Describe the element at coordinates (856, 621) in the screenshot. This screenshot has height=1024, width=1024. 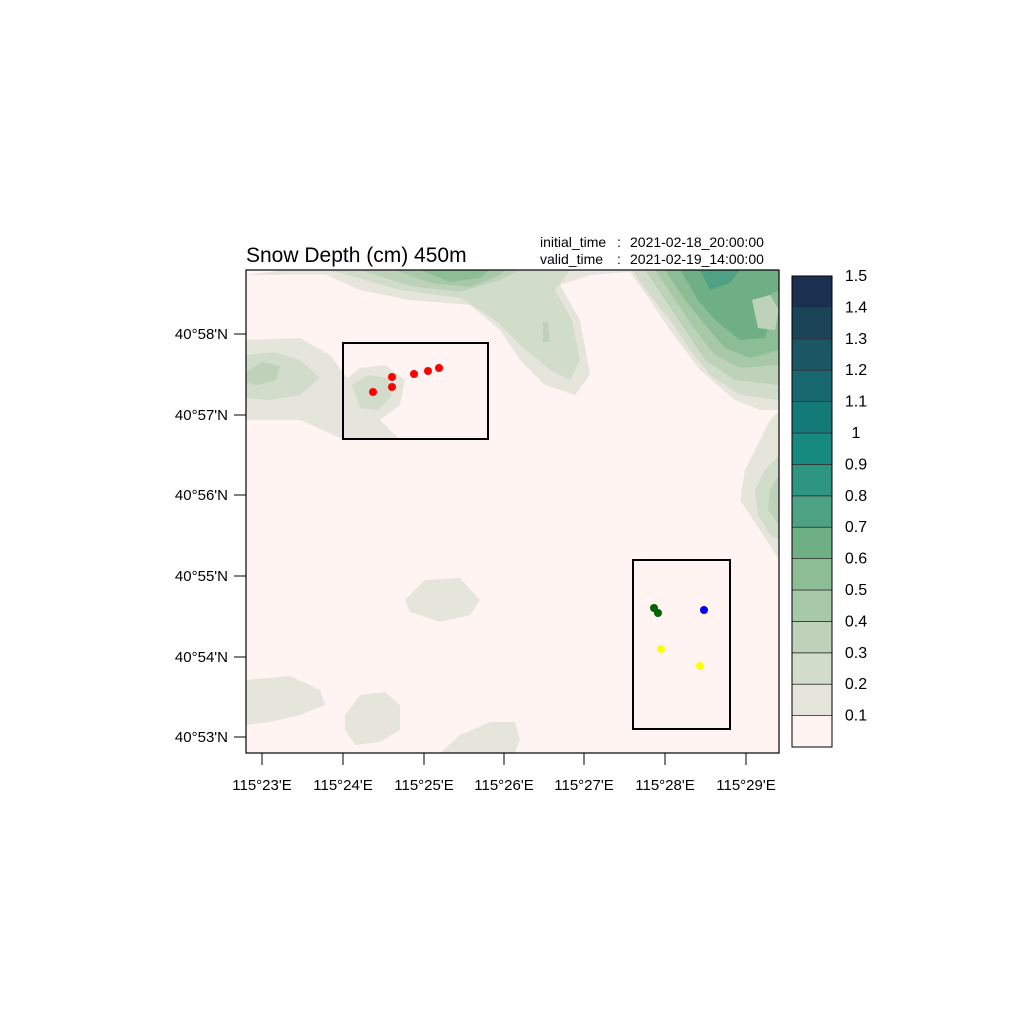
I see `colorbar-label: 0.4` at that location.